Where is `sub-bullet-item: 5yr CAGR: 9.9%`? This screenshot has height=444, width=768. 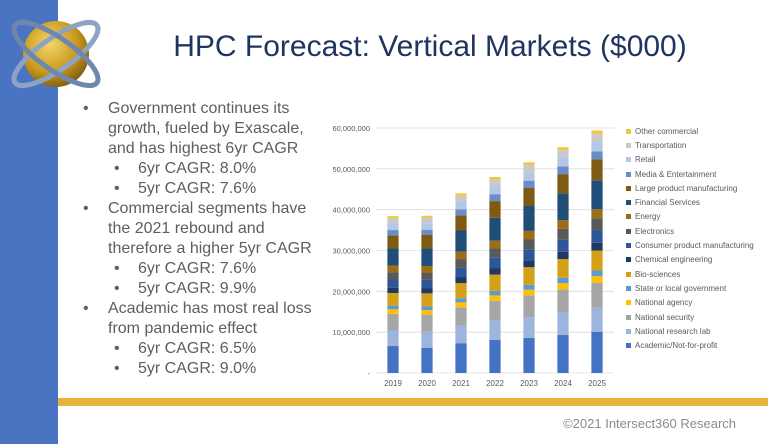
sub-bullet-item: 5yr CAGR: 9.9% is located at coordinates (200, 289).